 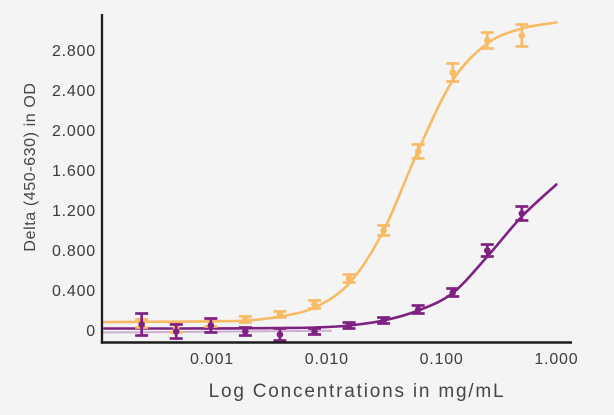 What do you see at coordinates (442, 359) in the screenshot?
I see `x-tick-label: 0.100` at bounding box center [442, 359].